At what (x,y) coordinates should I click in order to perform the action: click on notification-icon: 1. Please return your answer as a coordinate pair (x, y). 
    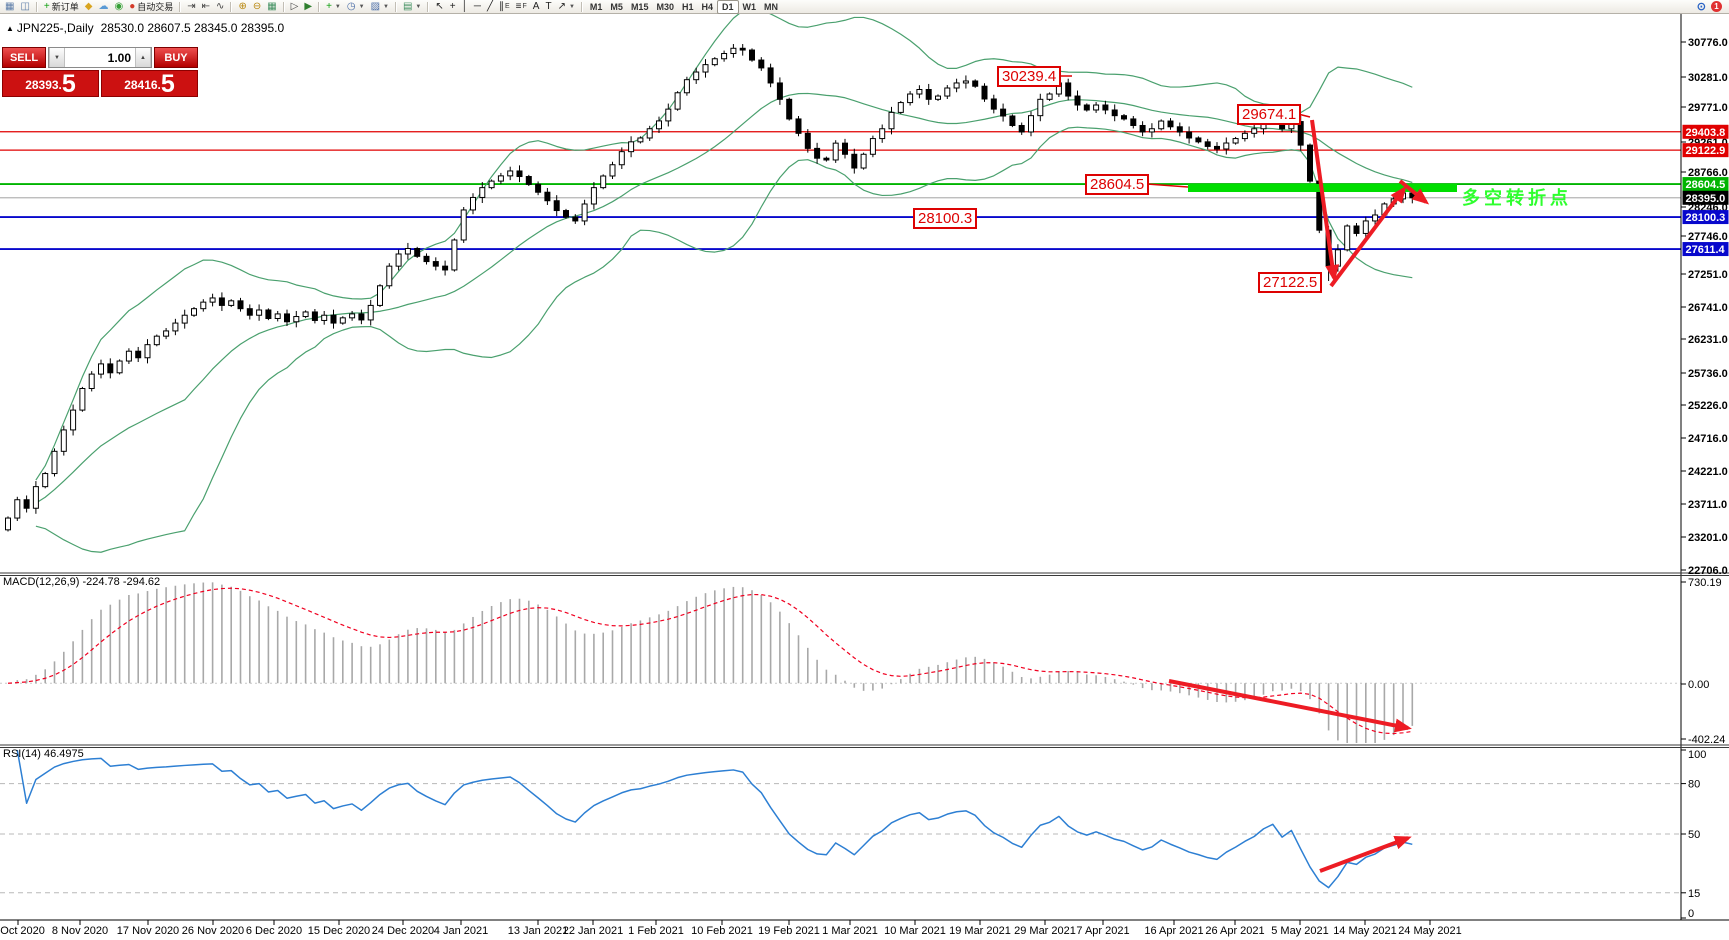
    Looking at the image, I should click on (1716, 6).